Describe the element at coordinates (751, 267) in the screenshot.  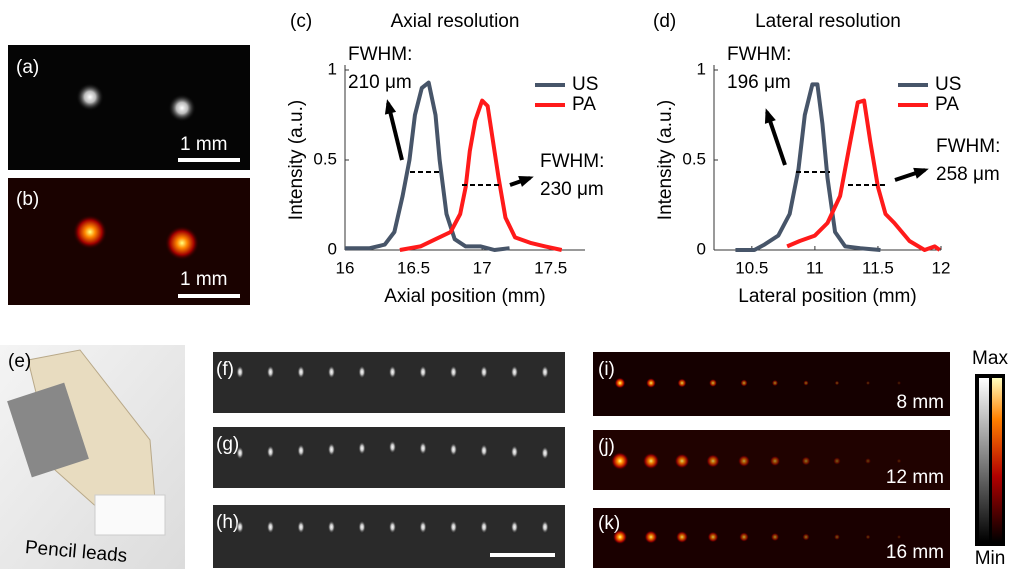
I see `x-tick-label: 10.5` at that location.